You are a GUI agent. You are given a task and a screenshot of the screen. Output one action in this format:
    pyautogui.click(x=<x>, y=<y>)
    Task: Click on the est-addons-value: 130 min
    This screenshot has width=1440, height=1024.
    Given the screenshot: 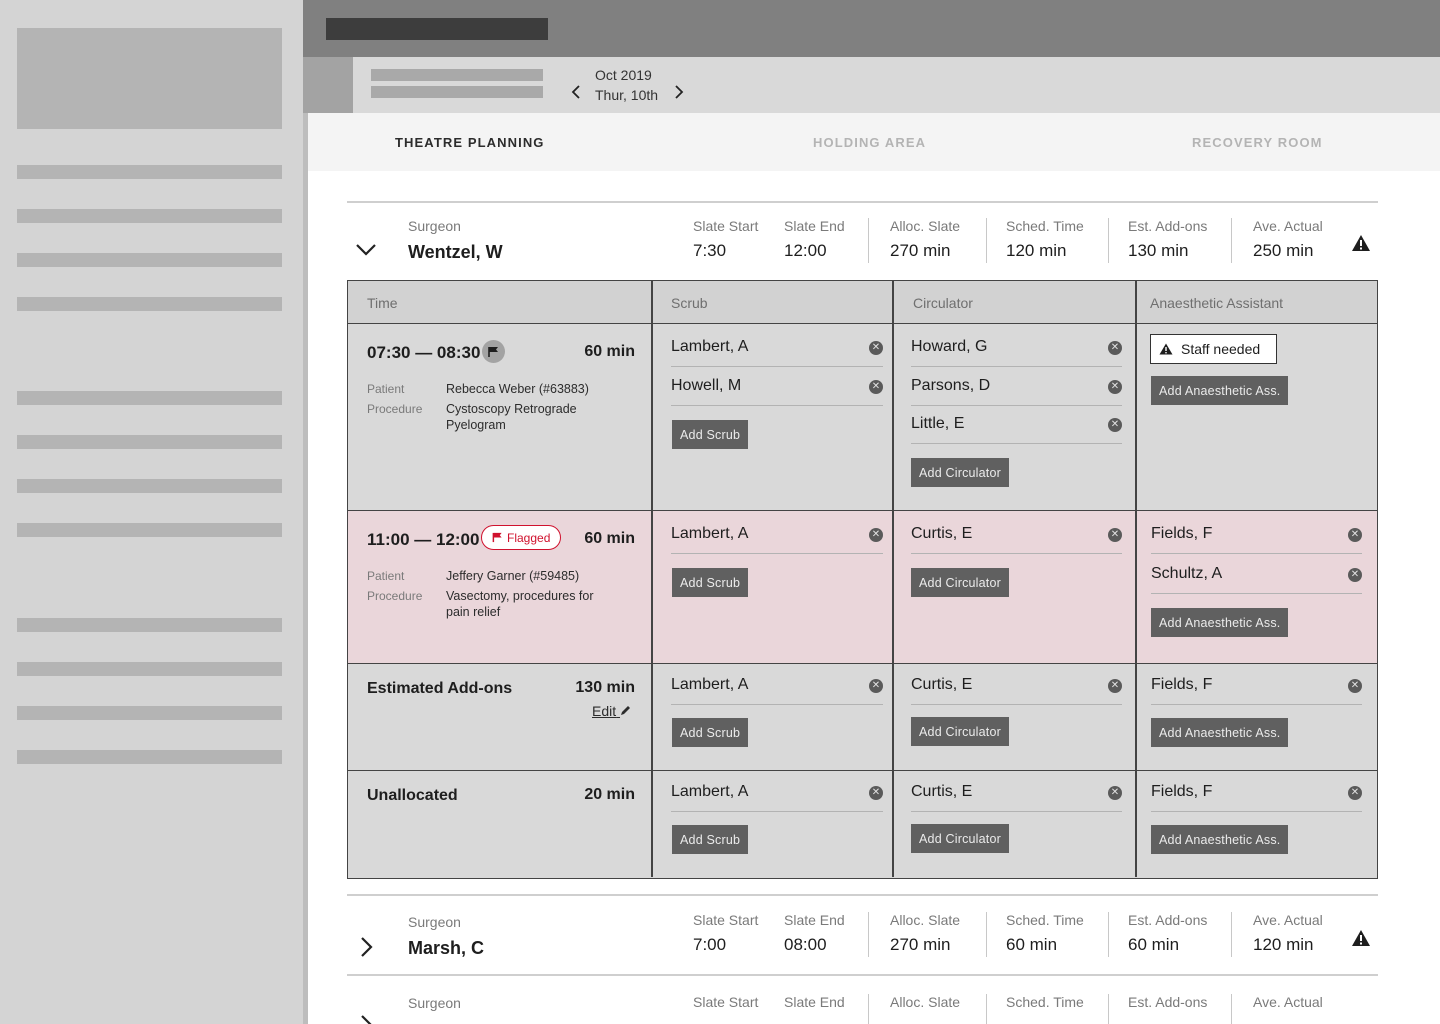 What is the action you would take?
    pyautogui.click(x=1158, y=250)
    